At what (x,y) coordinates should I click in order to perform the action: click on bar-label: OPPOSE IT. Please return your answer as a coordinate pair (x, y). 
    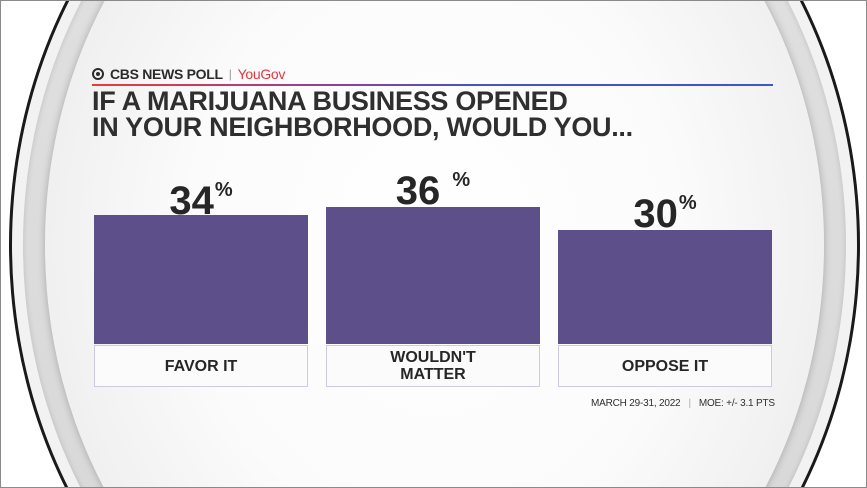
    Looking at the image, I should click on (665, 366).